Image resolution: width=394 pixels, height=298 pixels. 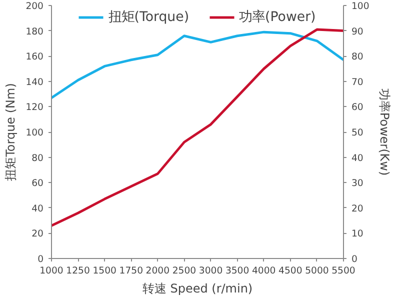 I want to click on x-axis-title: 转速 Speed (r/min), so click(x=197, y=289).